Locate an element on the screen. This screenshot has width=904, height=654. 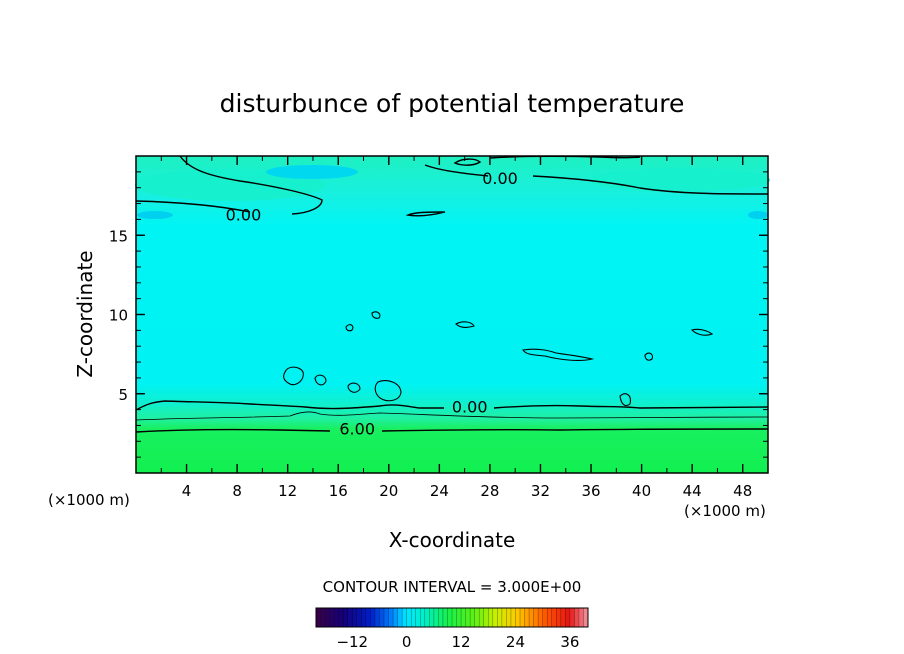
colorbar-frame is located at coordinates (452, 617).